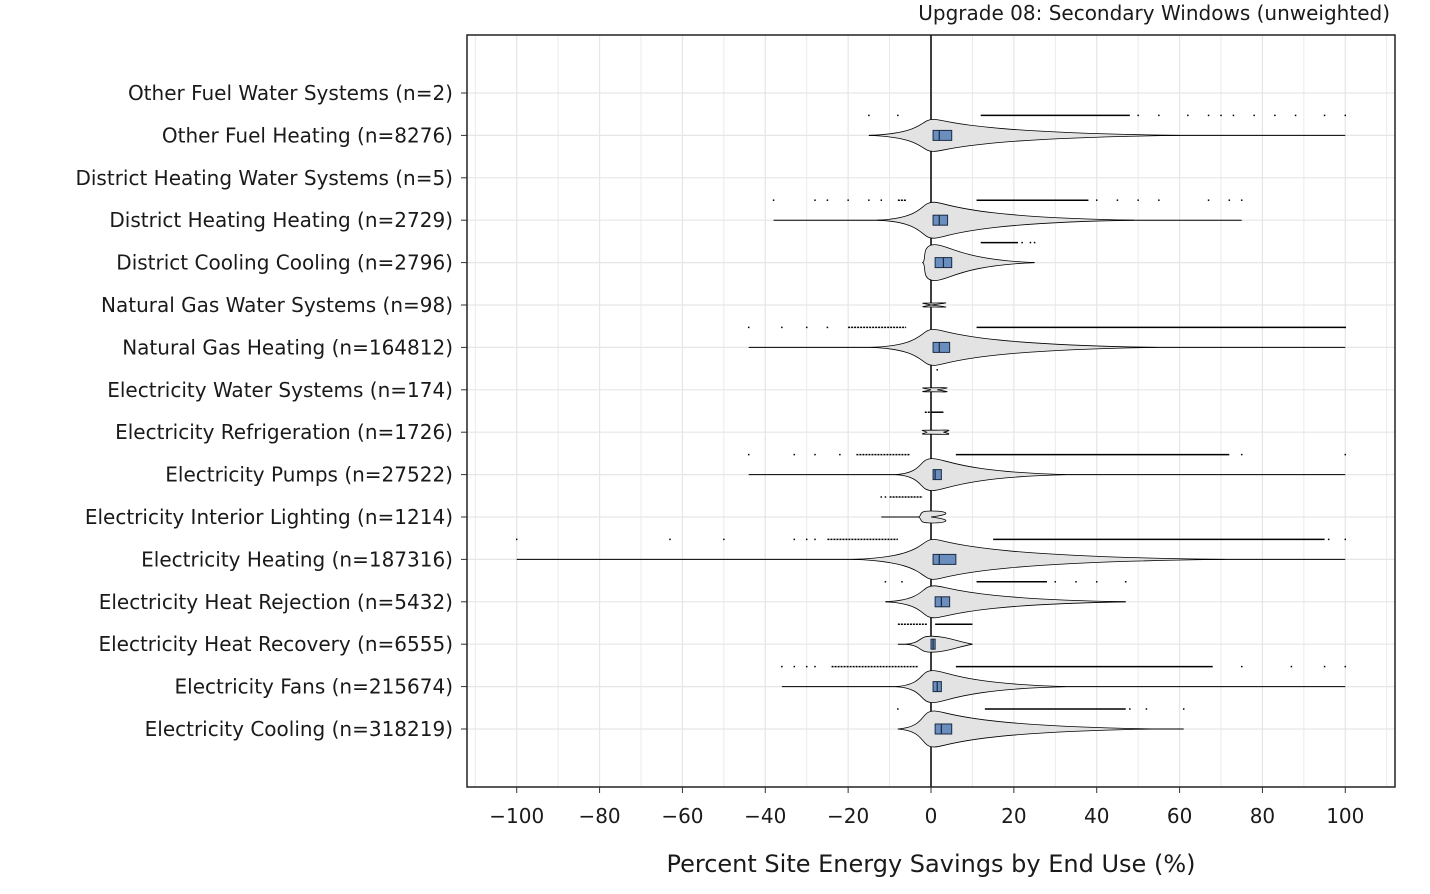 The height and width of the screenshot is (894, 1430). I want to click on category-group: District Heating Water Systems (n=5), so click(271, 178).